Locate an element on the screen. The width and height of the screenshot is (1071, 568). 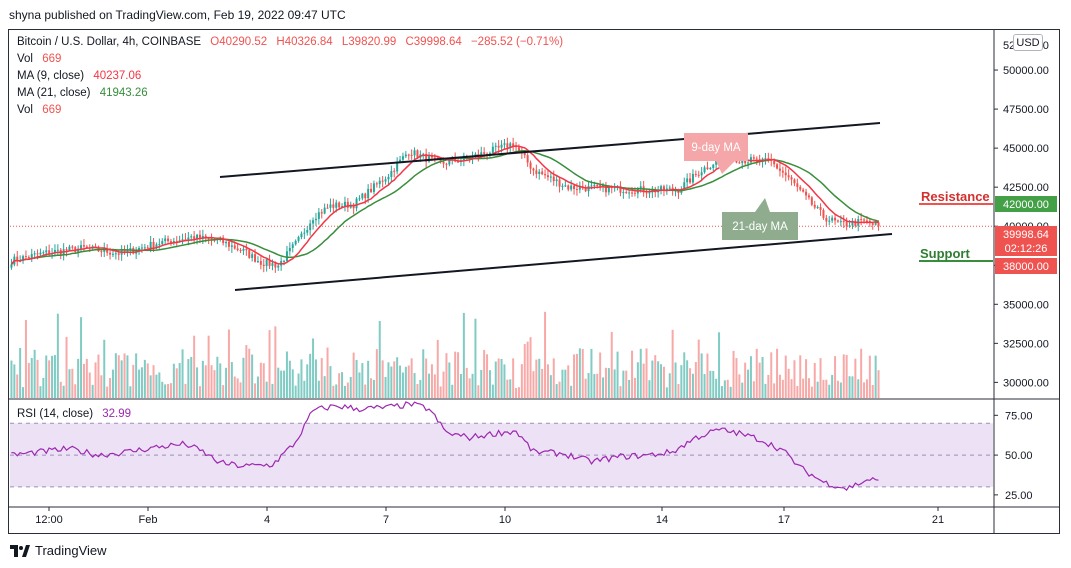
channel-upper-line is located at coordinates (550, 150).